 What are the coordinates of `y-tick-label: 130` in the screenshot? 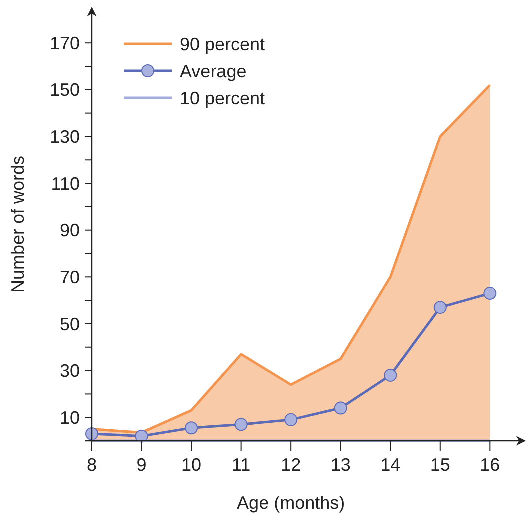 It's located at (65, 137).